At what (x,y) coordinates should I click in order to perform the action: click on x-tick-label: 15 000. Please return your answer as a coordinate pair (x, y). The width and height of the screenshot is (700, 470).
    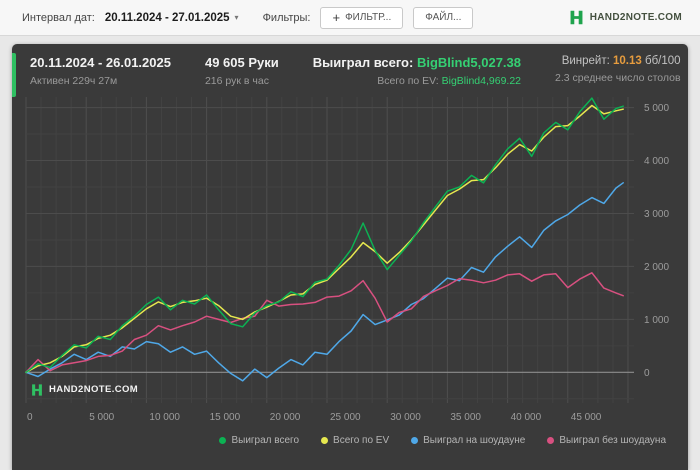
    Looking at the image, I should click on (225, 417).